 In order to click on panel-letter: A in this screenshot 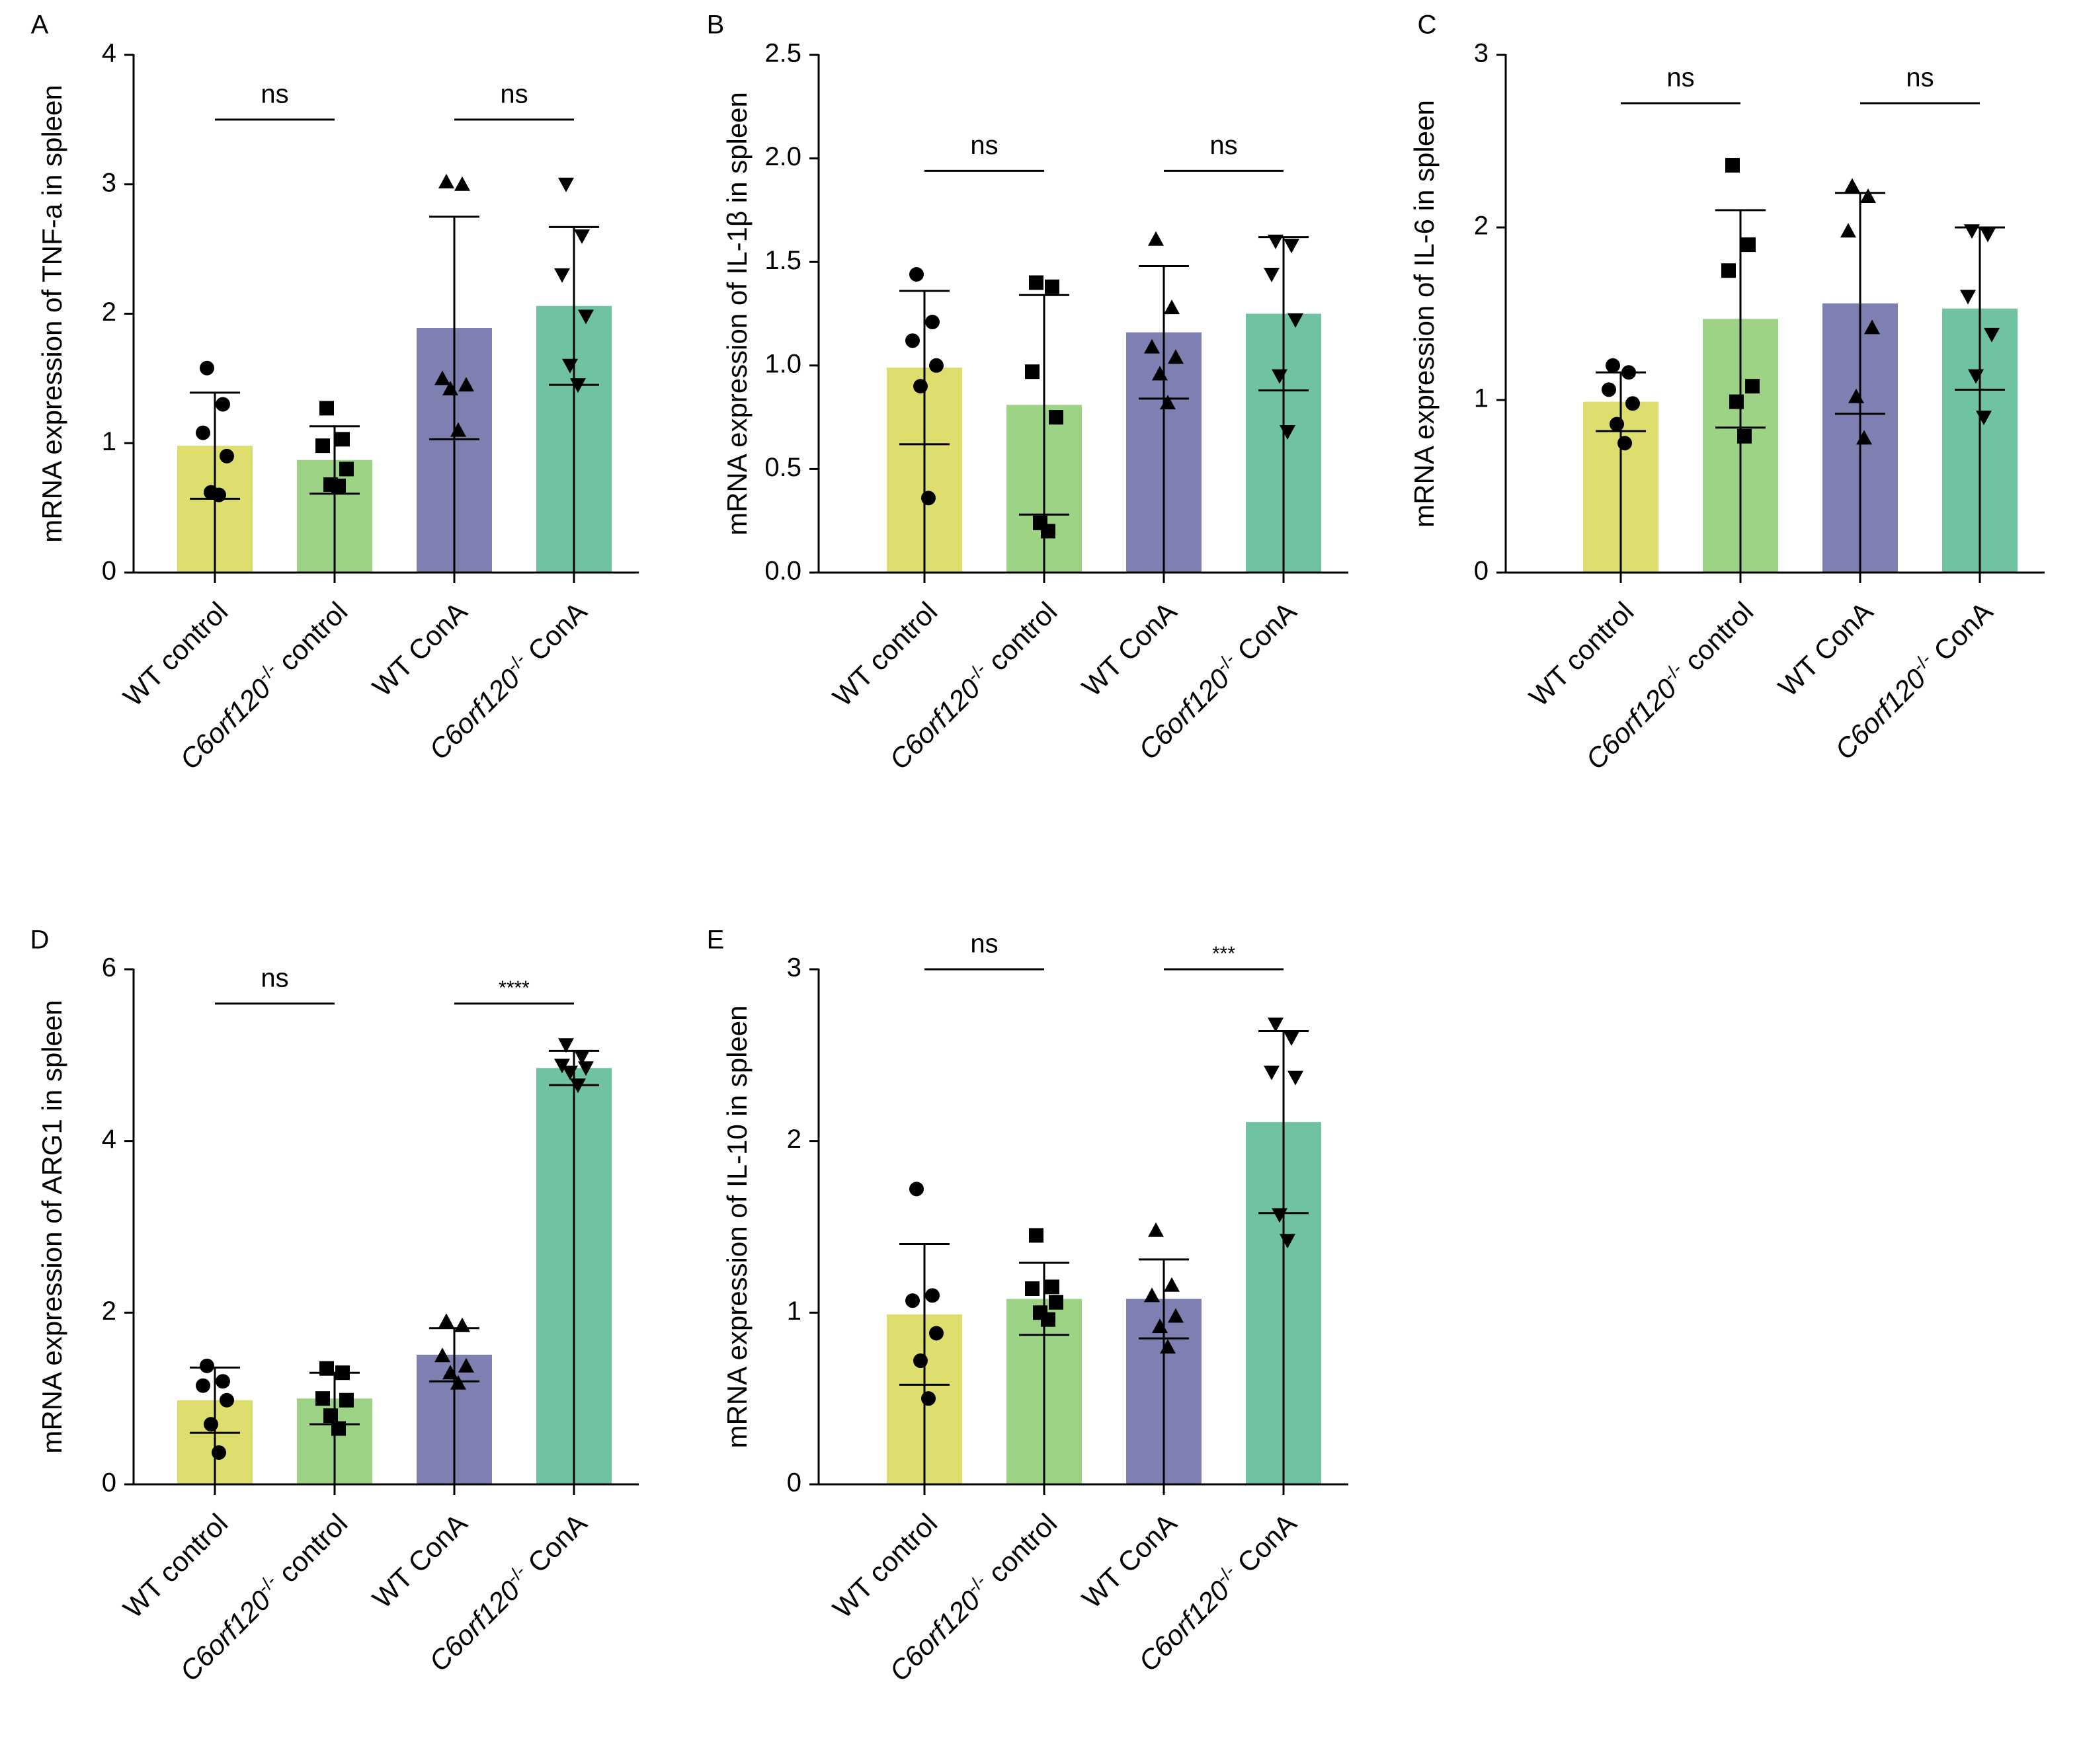, I will do `click(40, 25)`.